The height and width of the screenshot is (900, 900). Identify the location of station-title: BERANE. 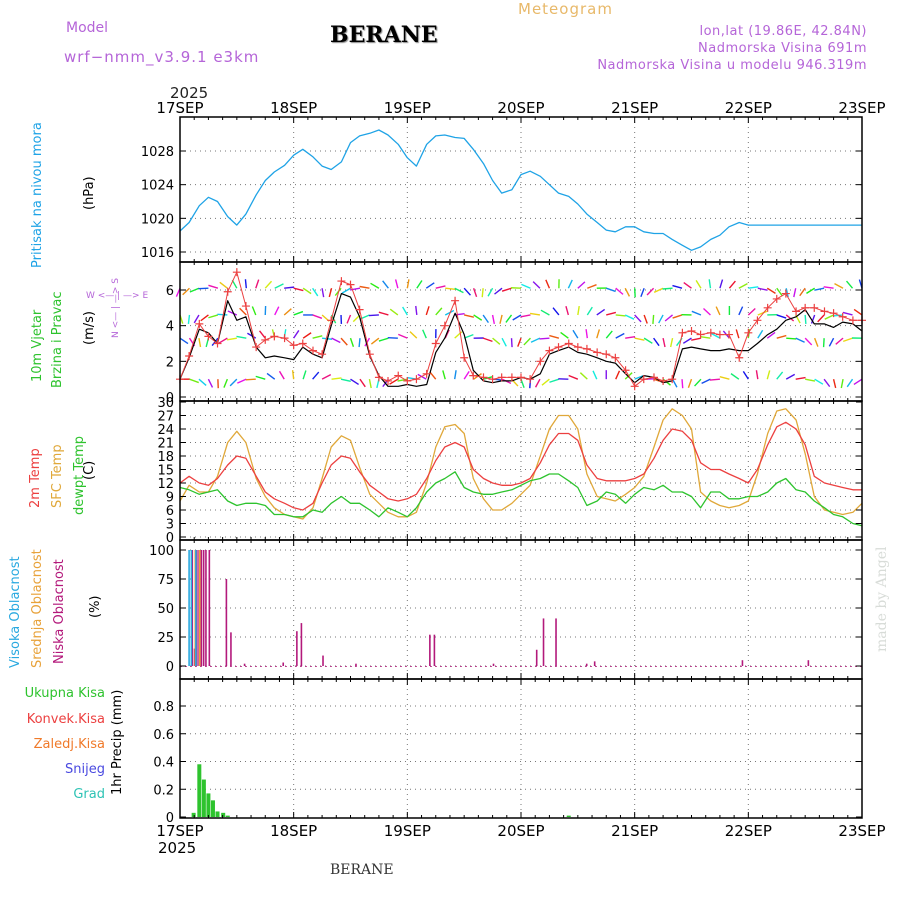
(384, 35).